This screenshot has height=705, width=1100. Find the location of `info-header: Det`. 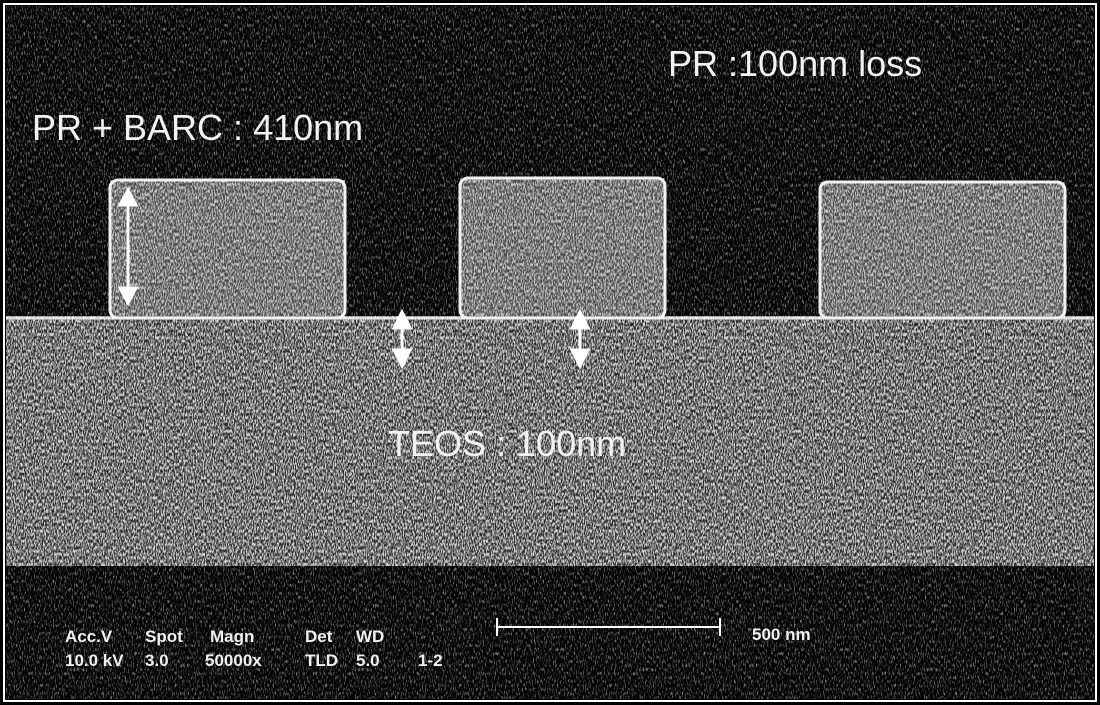

info-header: Det is located at coordinates (319, 636).